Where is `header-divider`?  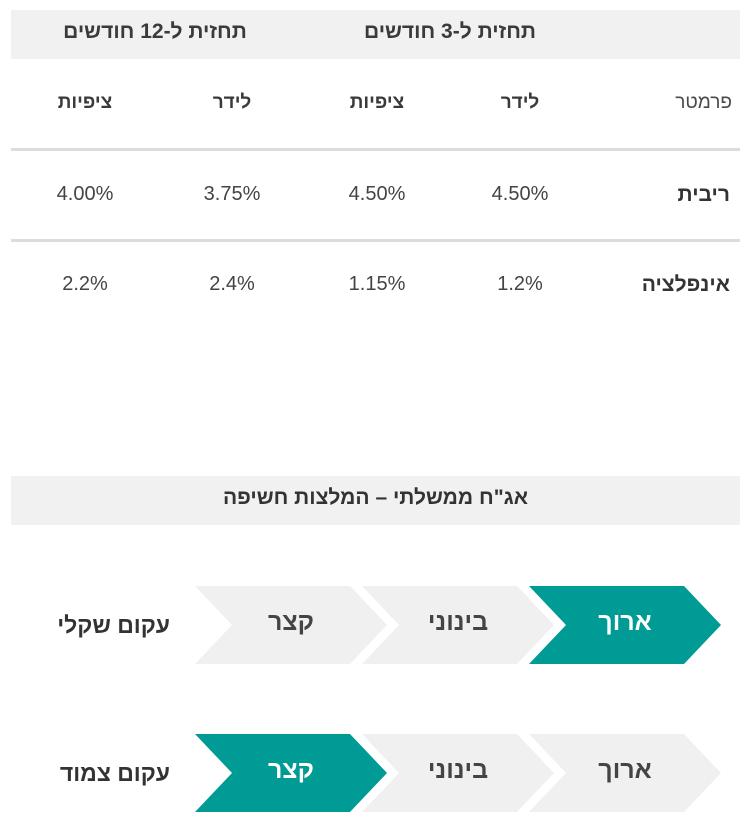 header-divider is located at coordinates (375, 149).